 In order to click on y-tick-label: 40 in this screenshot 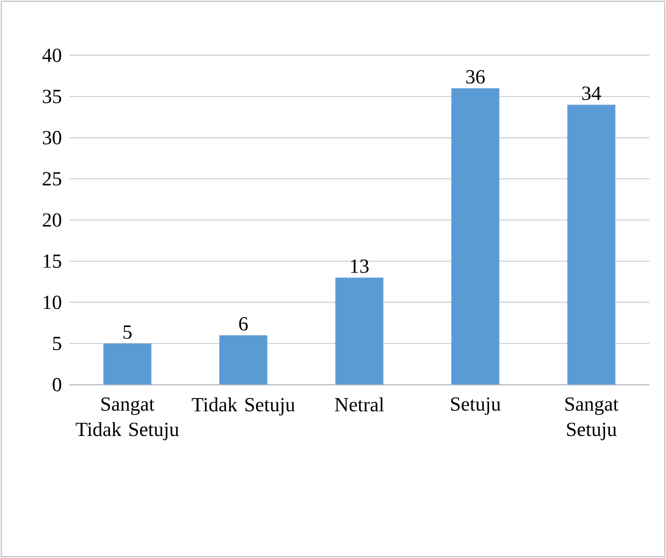, I will do `click(52, 55)`.